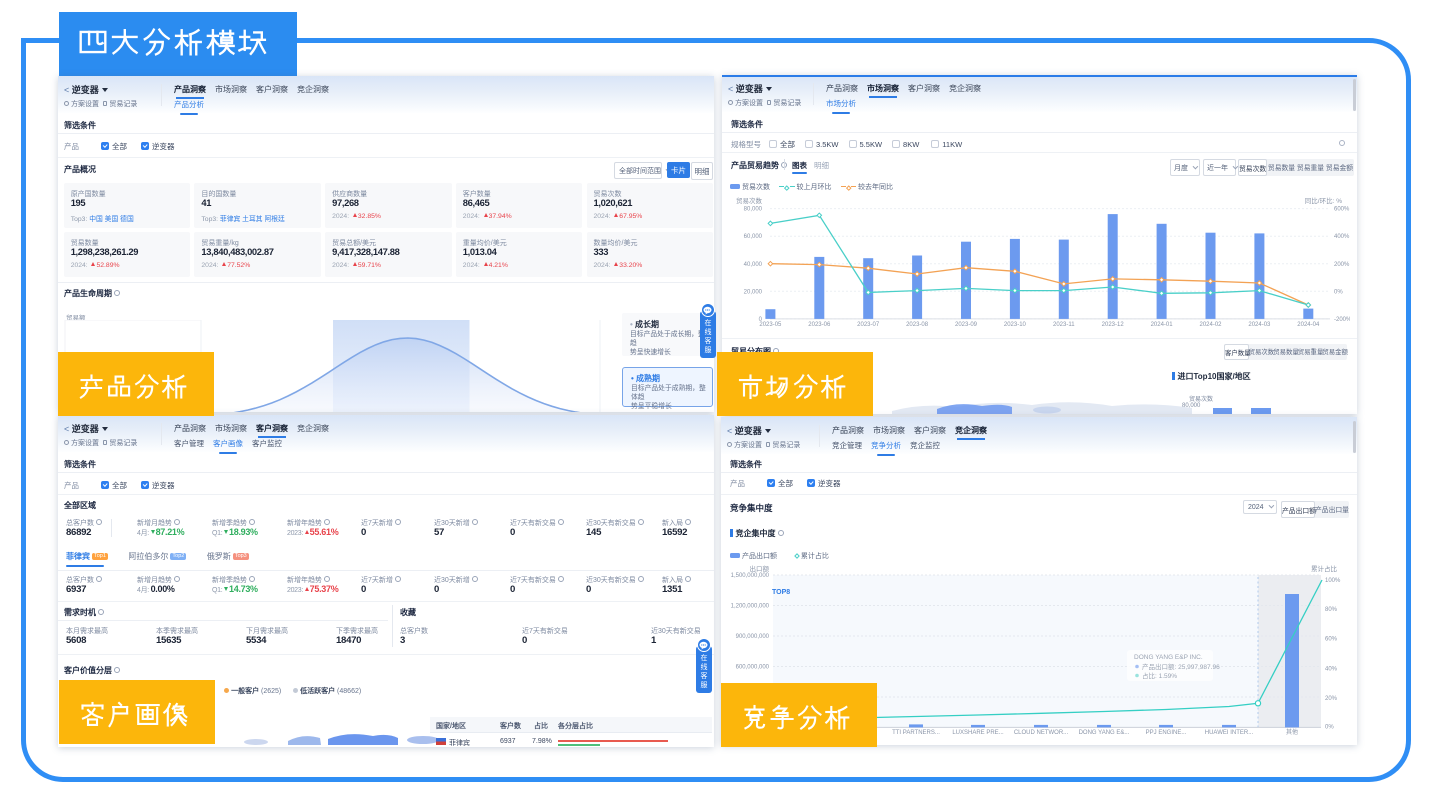 The image size is (1432, 801). What do you see at coordinates (753, 292) in the screenshot?
I see `svg-text: 20,000` at bounding box center [753, 292].